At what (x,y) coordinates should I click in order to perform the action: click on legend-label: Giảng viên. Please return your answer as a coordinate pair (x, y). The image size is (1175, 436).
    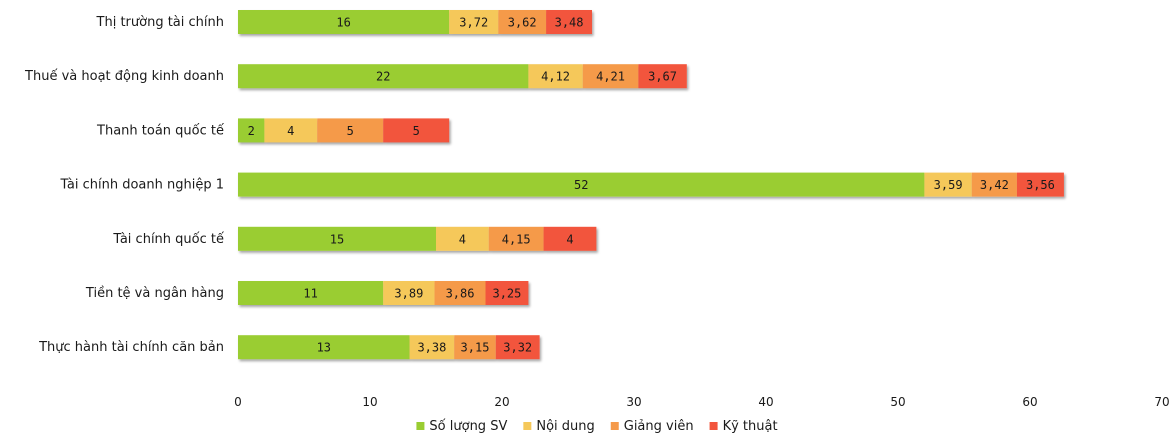
    Looking at the image, I should click on (659, 426).